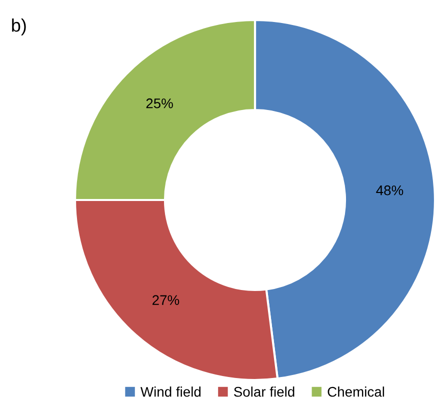 Image resolution: width=436 pixels, height=412 pixels. I want to click on legend-label: Chemical, so click(356, 391).